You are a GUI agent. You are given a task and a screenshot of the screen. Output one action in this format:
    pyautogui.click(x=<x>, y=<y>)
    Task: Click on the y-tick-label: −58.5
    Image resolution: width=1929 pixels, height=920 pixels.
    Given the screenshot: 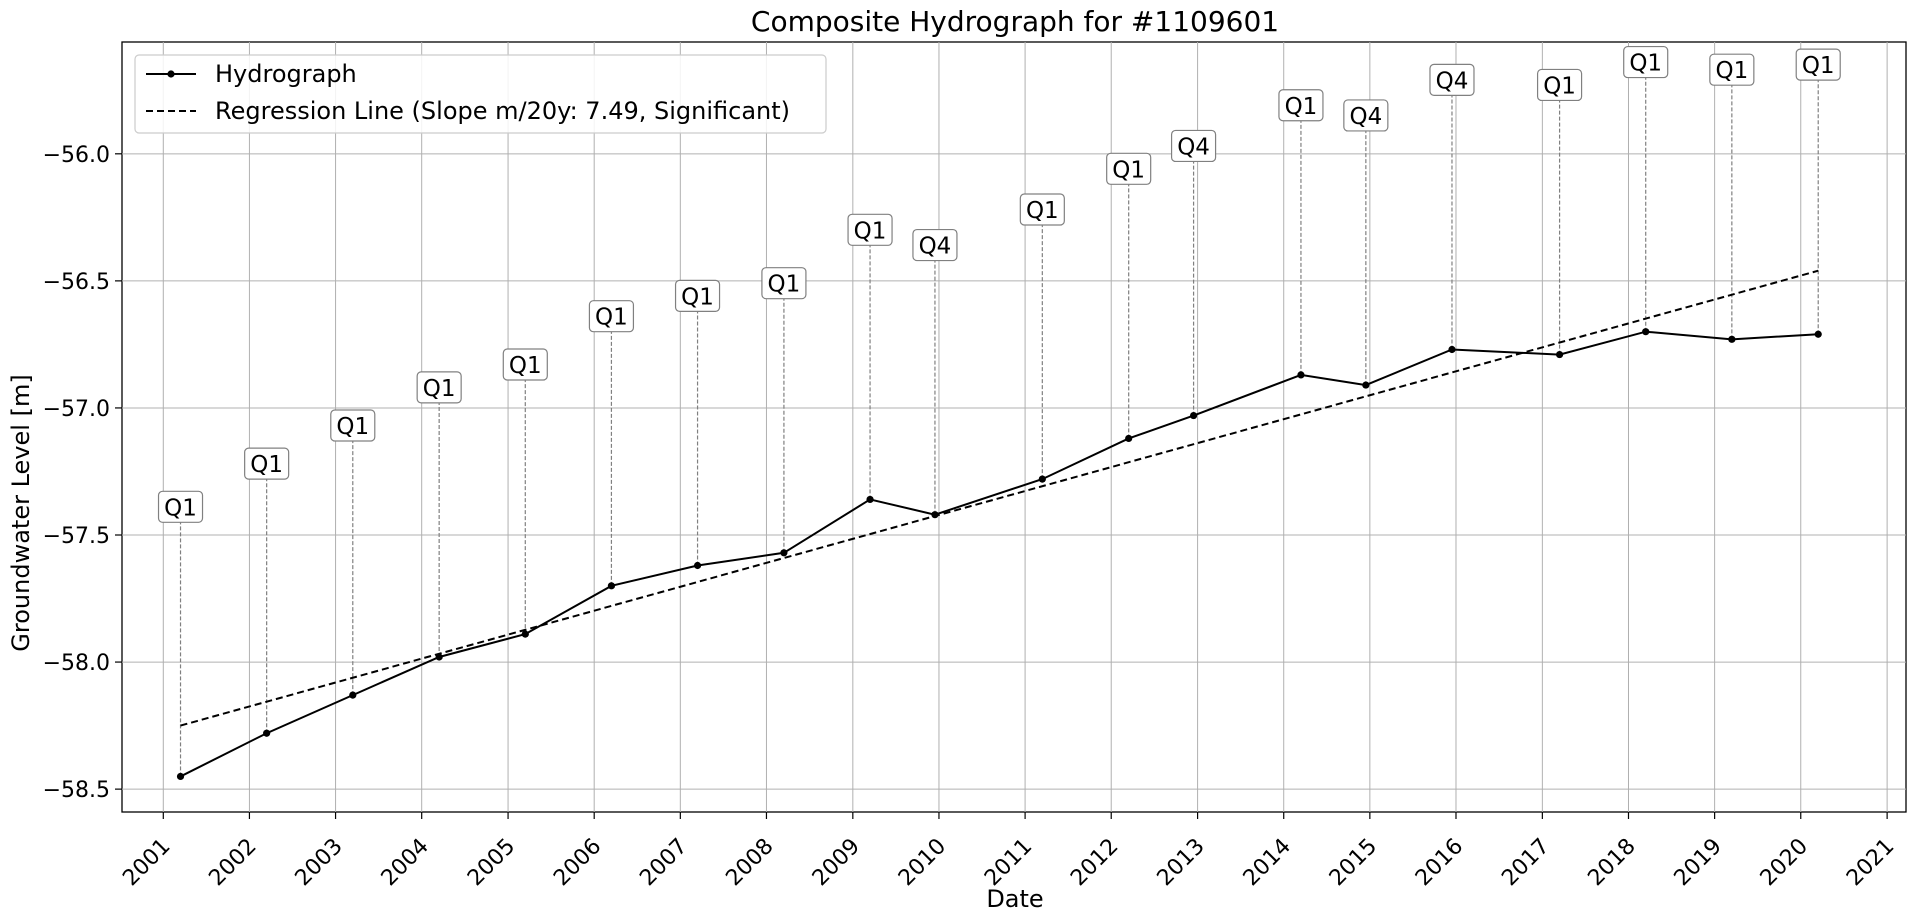 What is the action you would take?
    pyautogui.click(x=76, y=790)
    